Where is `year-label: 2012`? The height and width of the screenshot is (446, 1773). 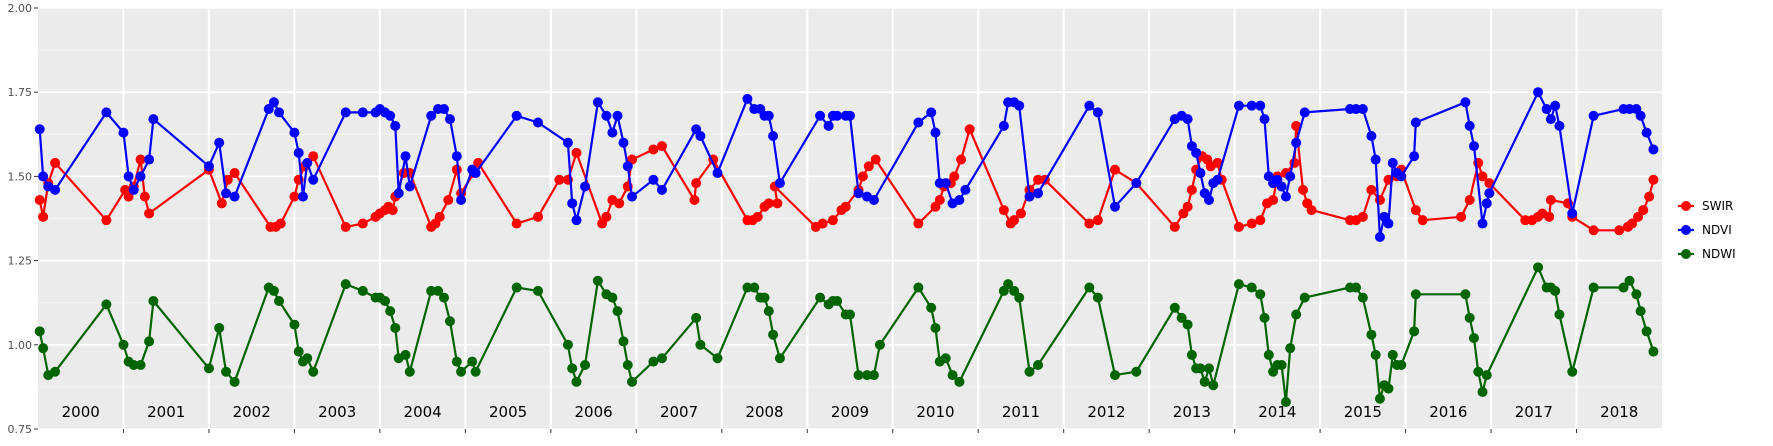 year-label: 2012 is located at coordinates (1106, 412).